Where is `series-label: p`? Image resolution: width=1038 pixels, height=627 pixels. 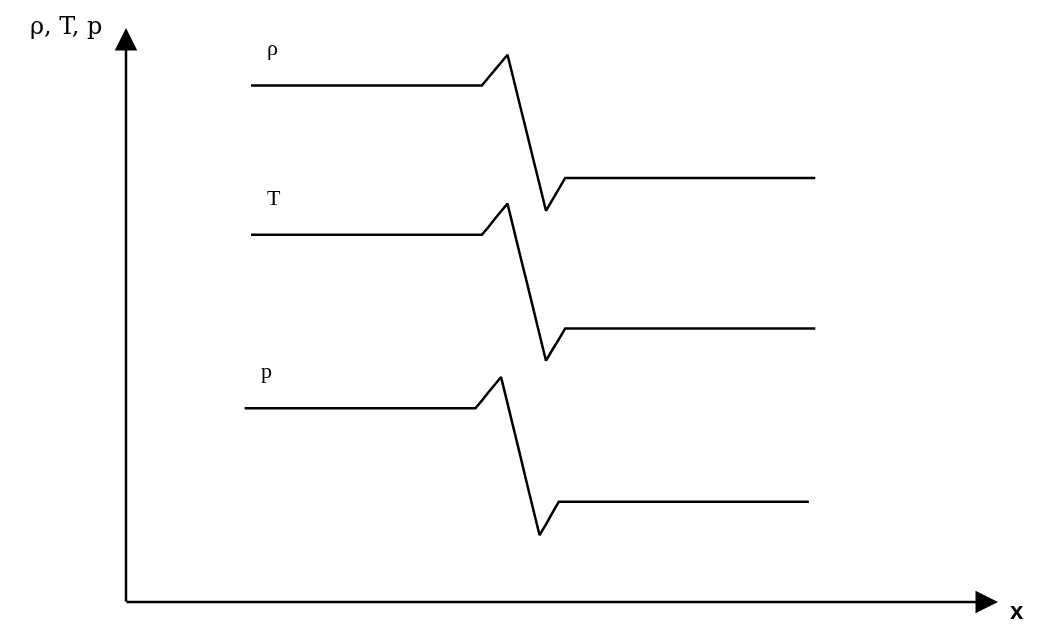
series-label: p is located at coordinates (266, 370).